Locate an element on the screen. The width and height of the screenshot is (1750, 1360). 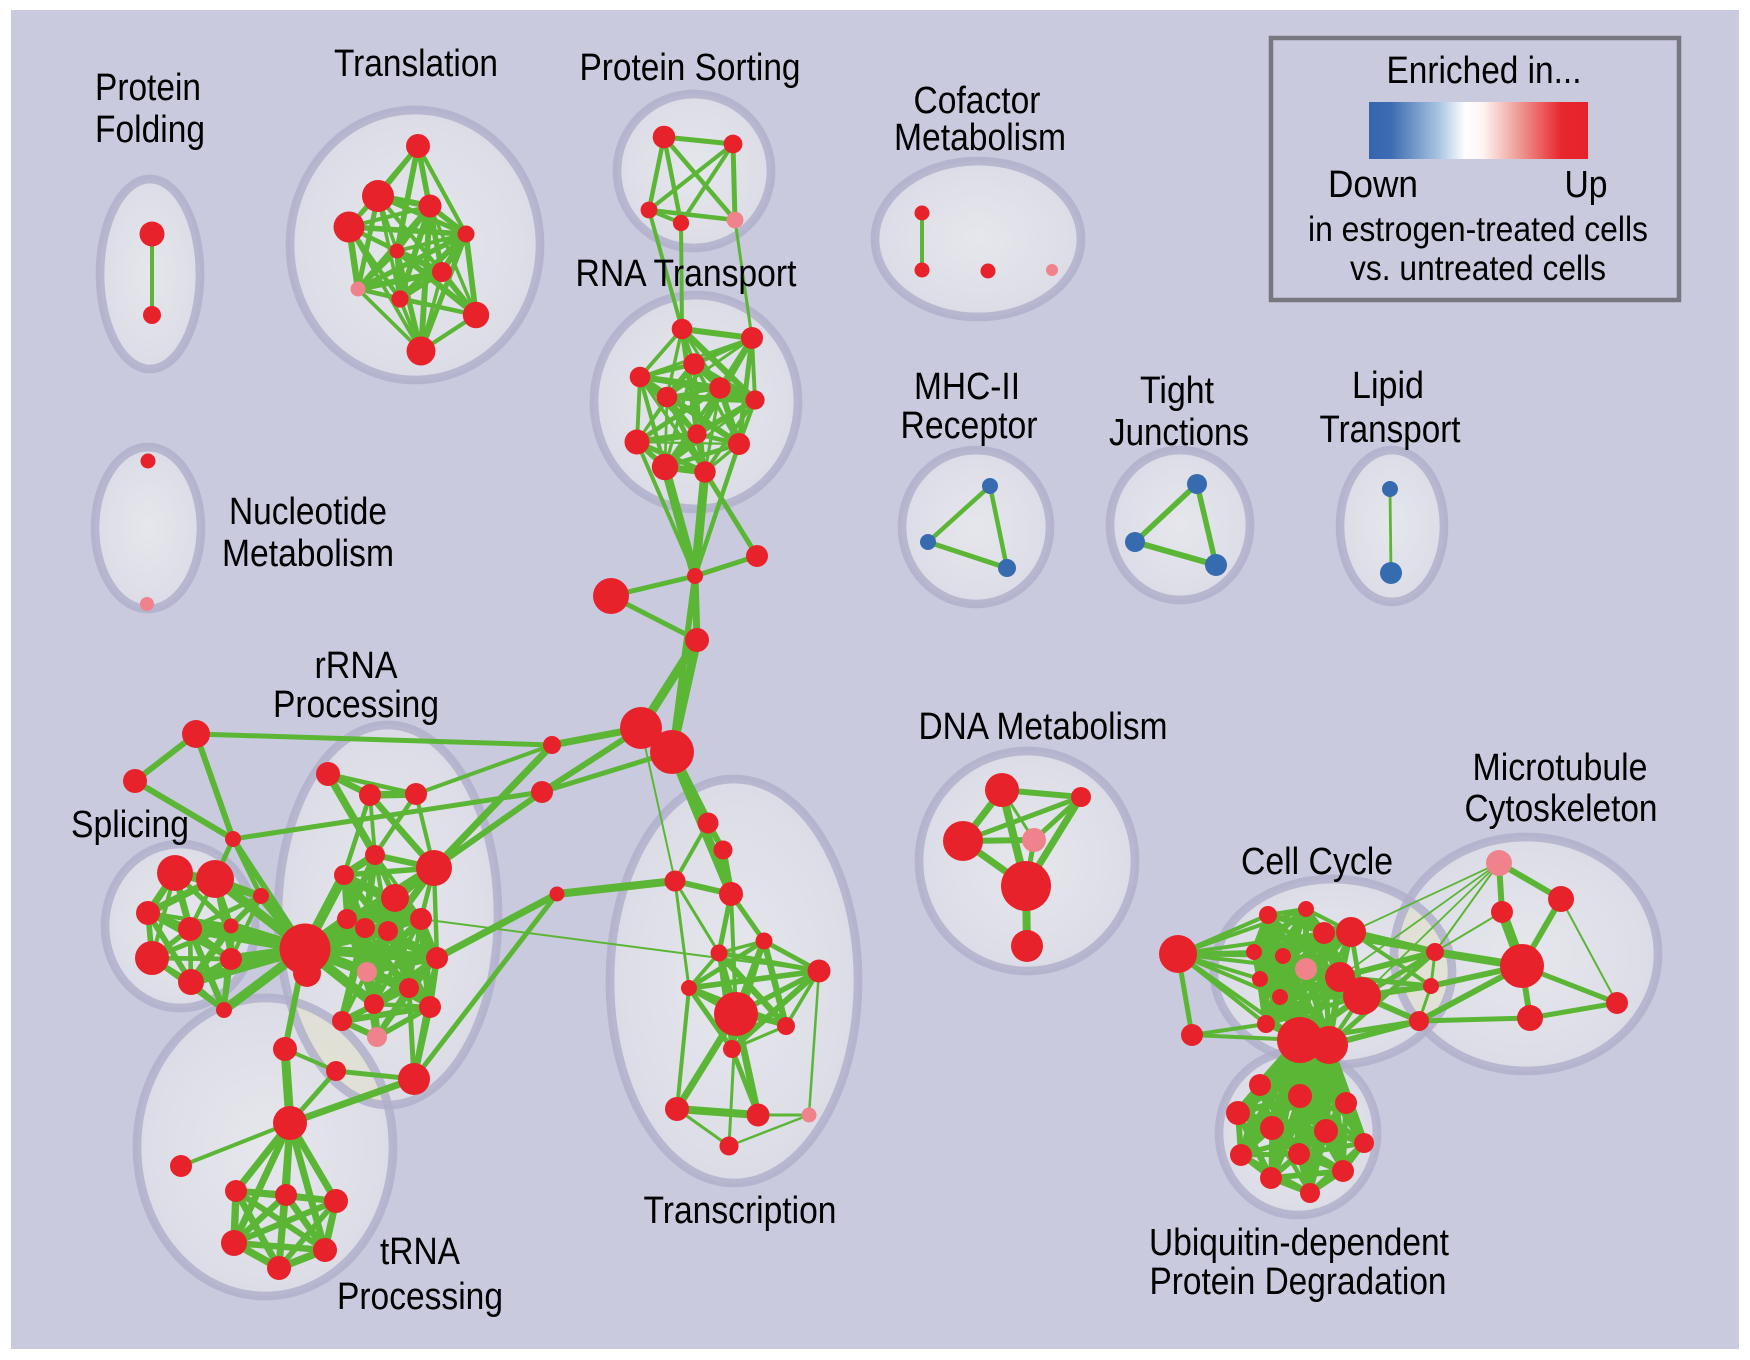
svg-text: RNA Transport is located at coordinates (686, 274).